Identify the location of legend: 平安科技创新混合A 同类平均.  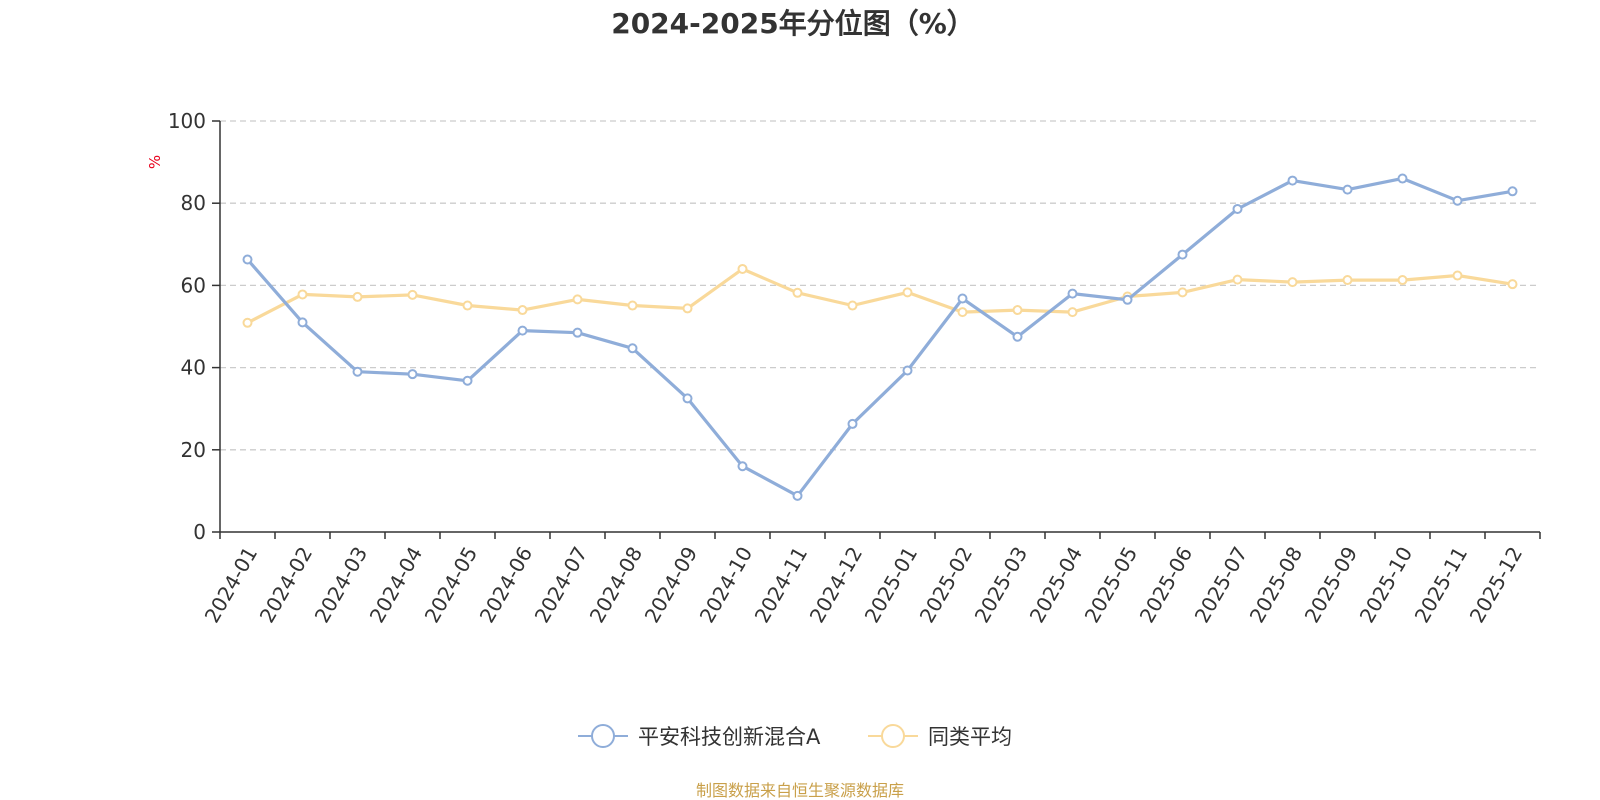
(795, 736).